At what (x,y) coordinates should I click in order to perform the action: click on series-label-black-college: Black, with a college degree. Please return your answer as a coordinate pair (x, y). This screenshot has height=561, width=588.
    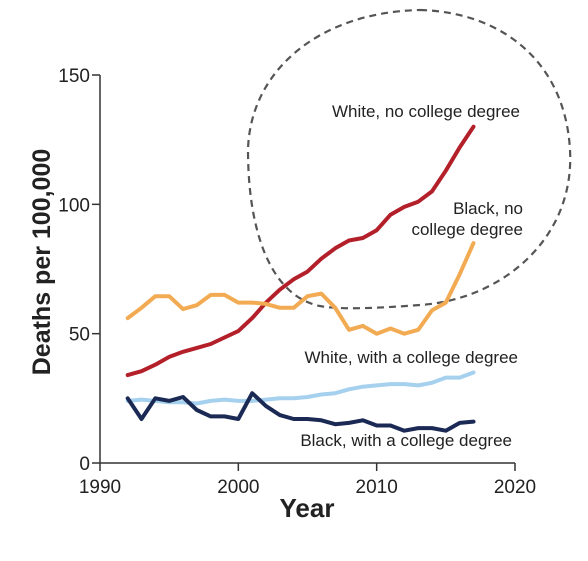
    Looking at the image, I should click on (406, 440).